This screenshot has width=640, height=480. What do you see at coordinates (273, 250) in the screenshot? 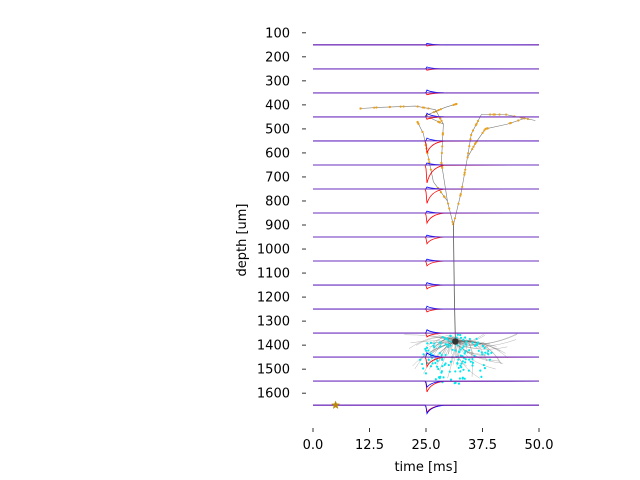
I see `y-tick-label: 1000` at bounding box center [273, 250].